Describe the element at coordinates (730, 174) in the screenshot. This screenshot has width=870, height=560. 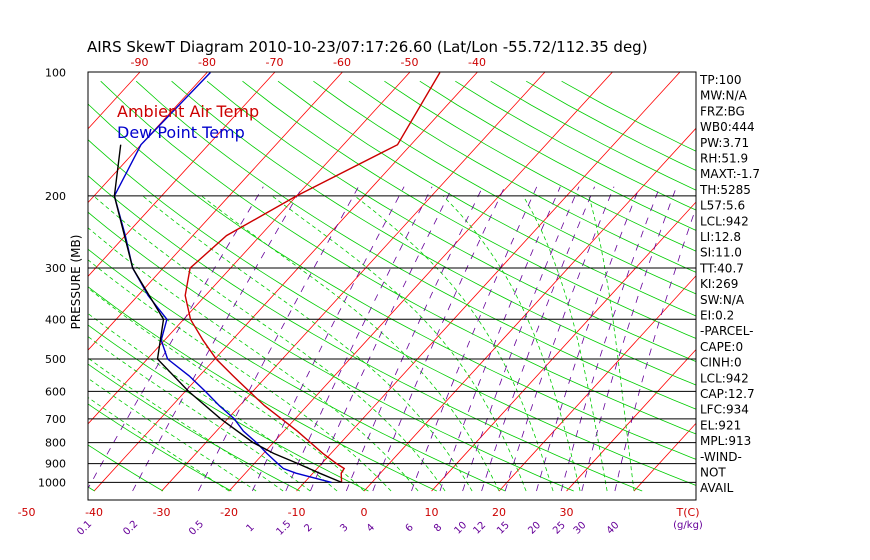
I see `index-label: MAXT:-1.7` at that location.